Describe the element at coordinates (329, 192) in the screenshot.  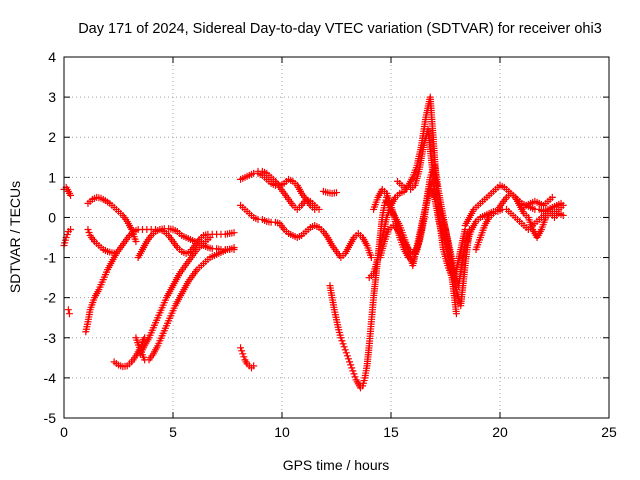
I see `series-s16` at that location.